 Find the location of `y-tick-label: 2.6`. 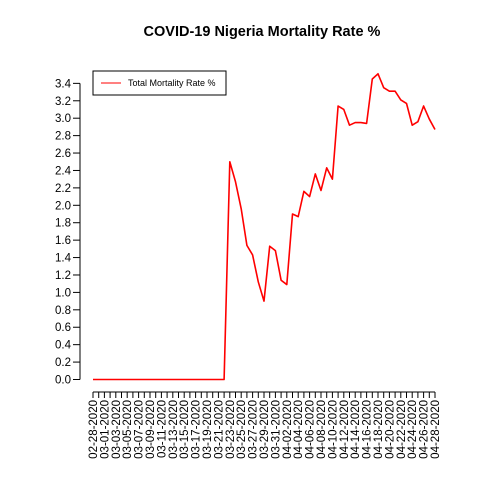

y-tick-label: 2.6 is located at coordinates (63, 154).